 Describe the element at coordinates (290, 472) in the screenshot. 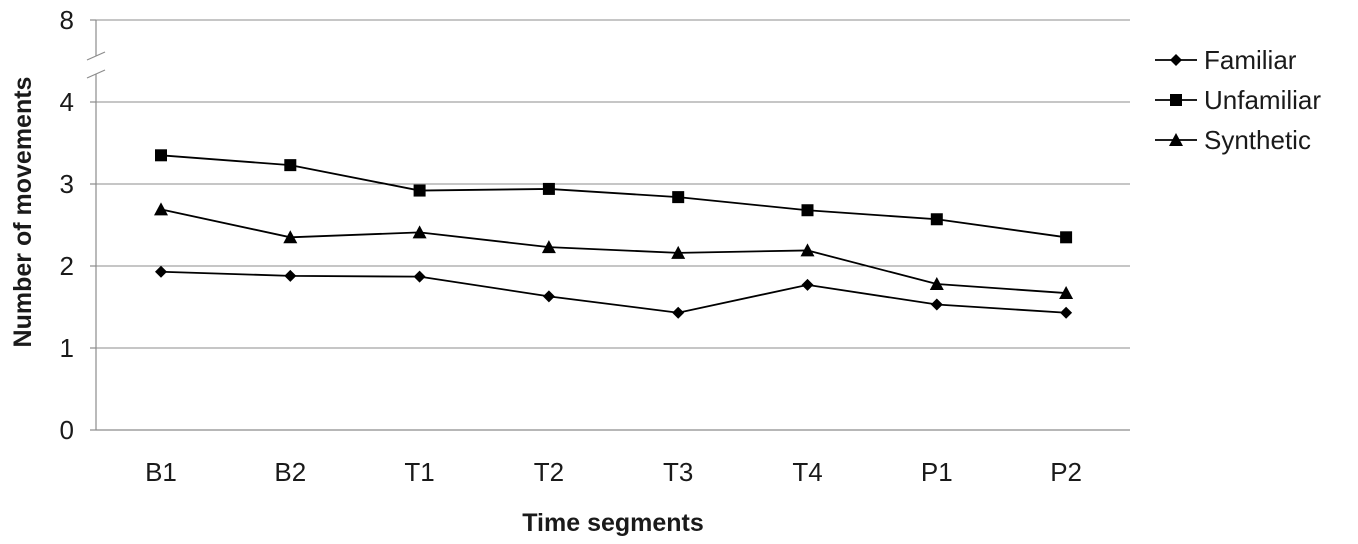

I see `x-tick-label-B2: B2` at that location.